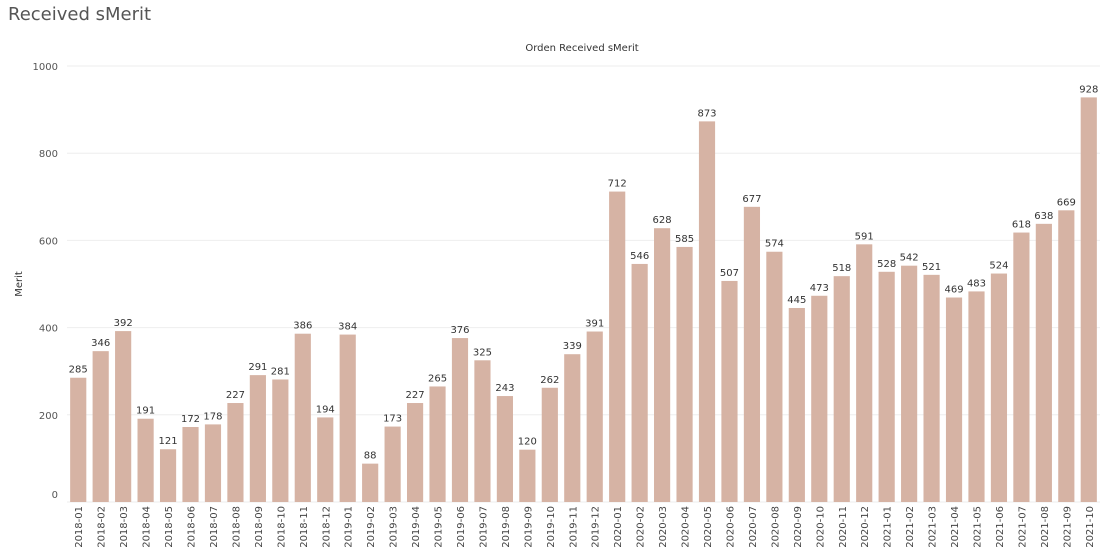  I want to click on data-label: 88, so click(370, 456).